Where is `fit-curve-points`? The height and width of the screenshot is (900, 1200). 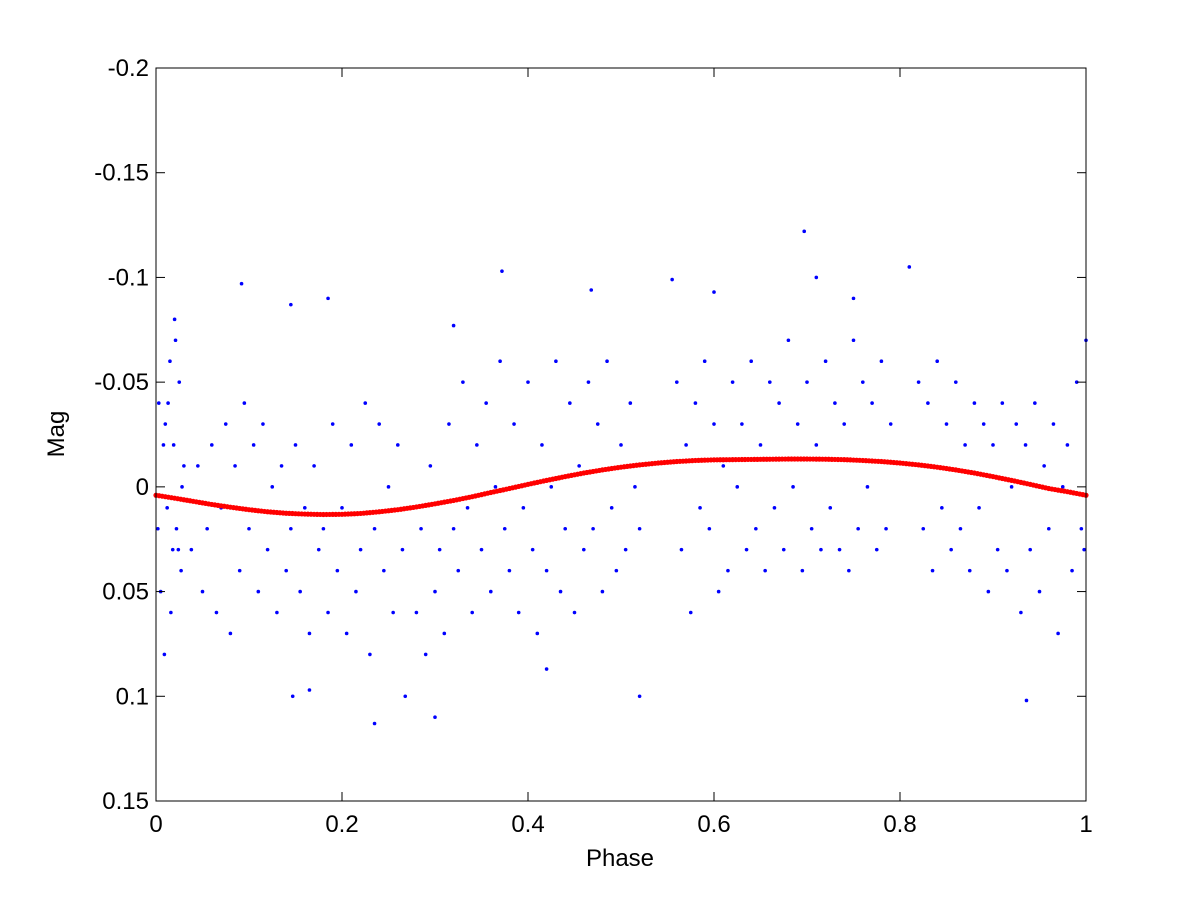
fit-curve-points is located at coordinates (621, 487).